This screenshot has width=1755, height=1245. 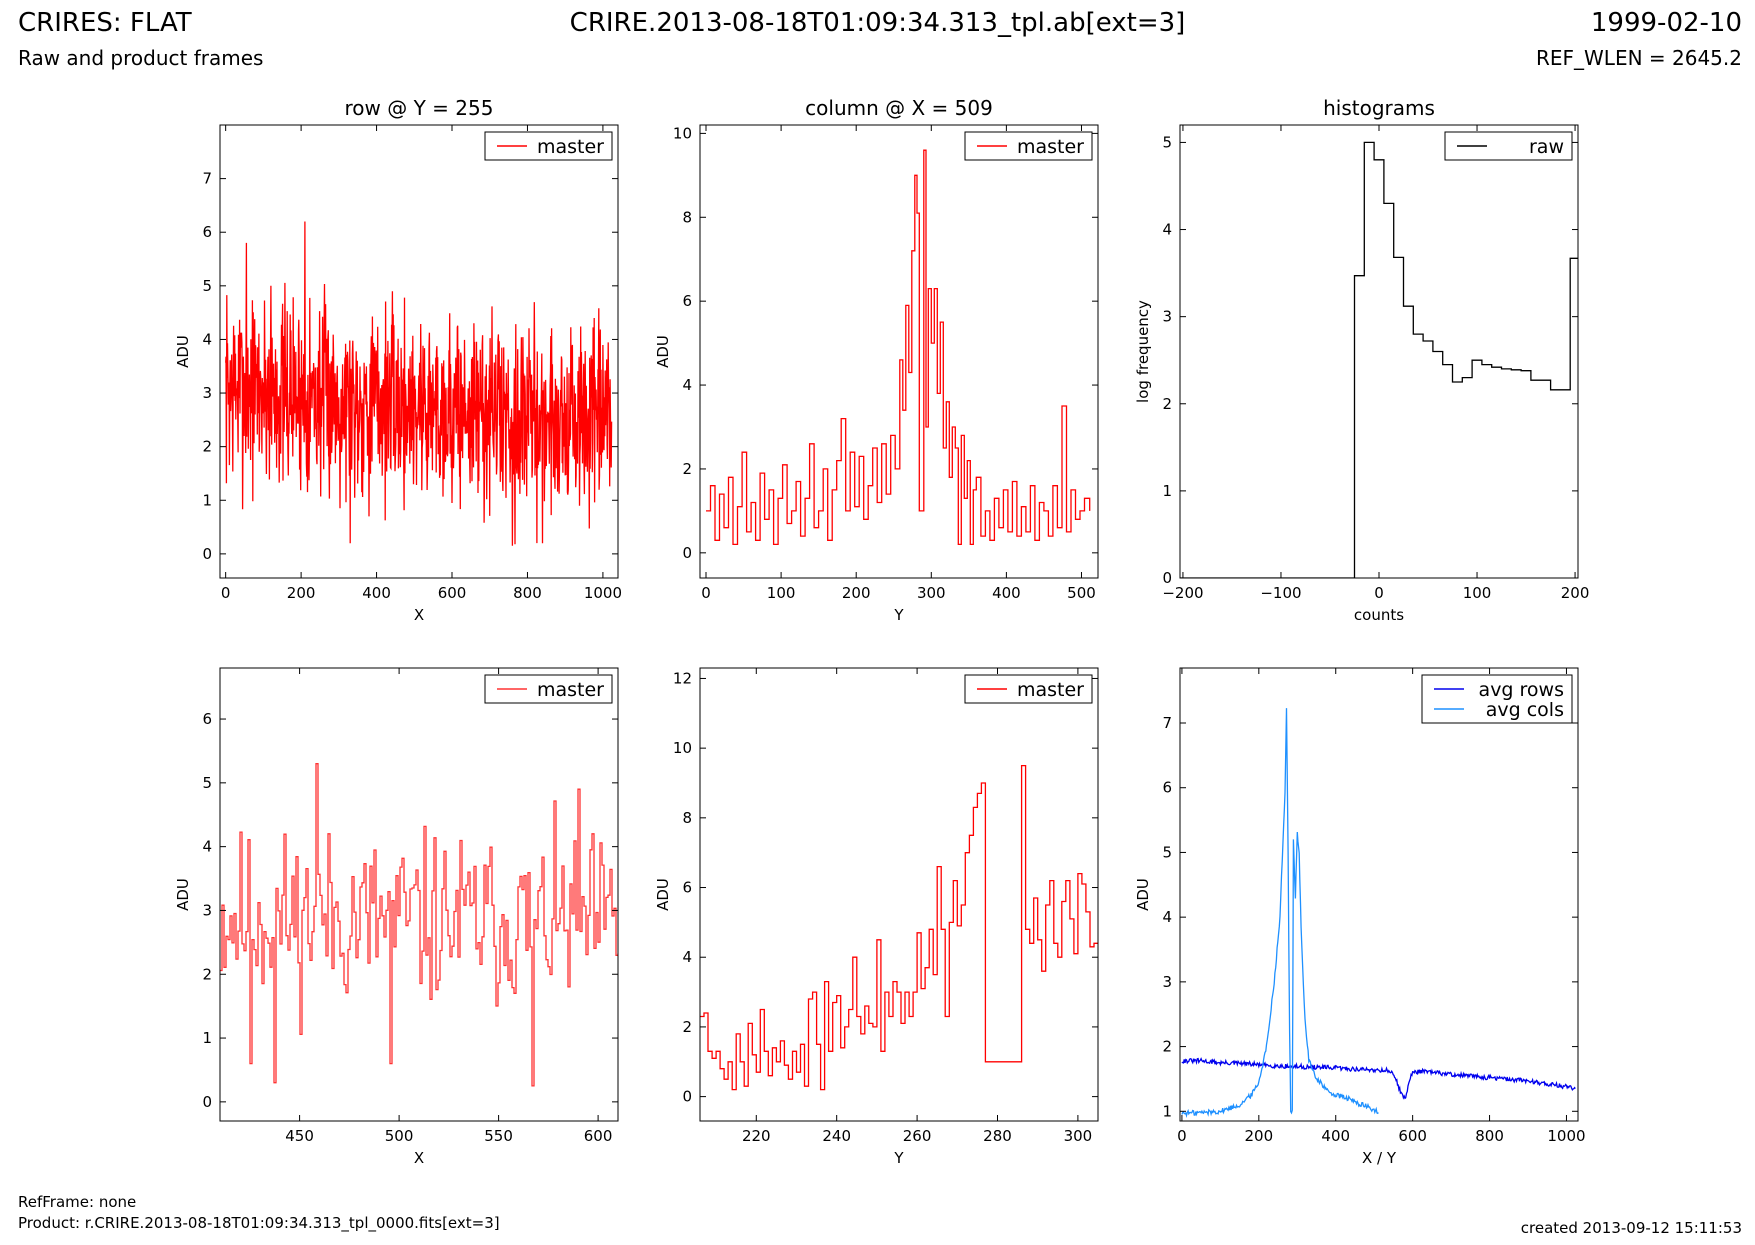 What do you see at coordinates (931, 593) in the screenshot?
I see `x-tick-label: 300` at bounding box center [931, 593].